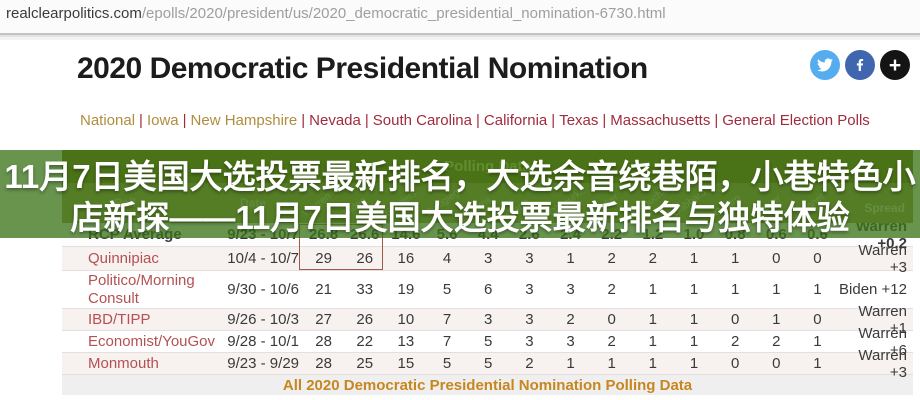 The width and height of the screenshot is (920, 400). I want to click on poll-name-link: Quinnipiac, so click(123, 258).